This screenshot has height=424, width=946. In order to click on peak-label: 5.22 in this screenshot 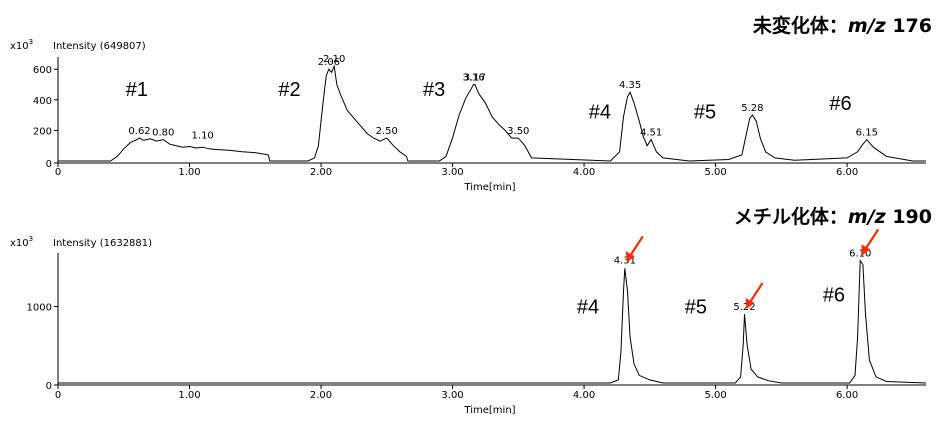, I will do `click(744, 307)`.